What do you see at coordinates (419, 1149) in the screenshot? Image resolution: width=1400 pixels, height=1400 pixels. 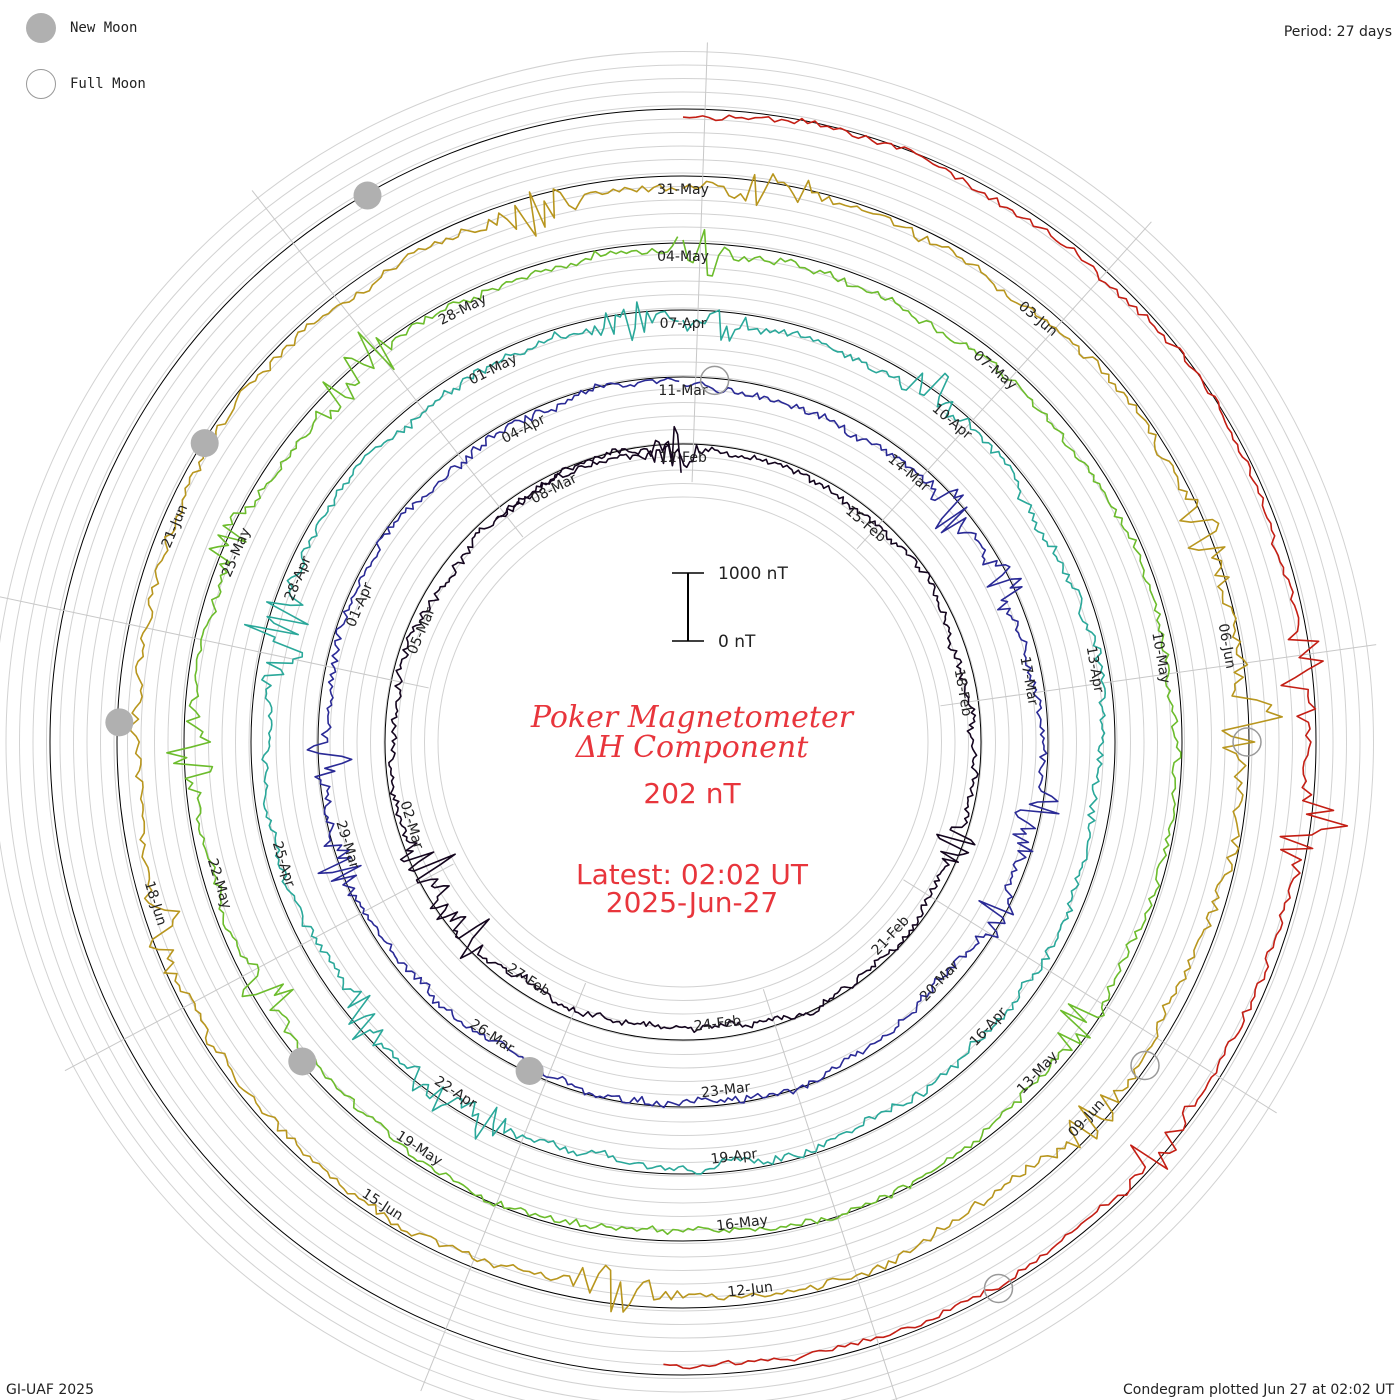 I see `date-label: 19-May` at bounding box center [419, 1149].